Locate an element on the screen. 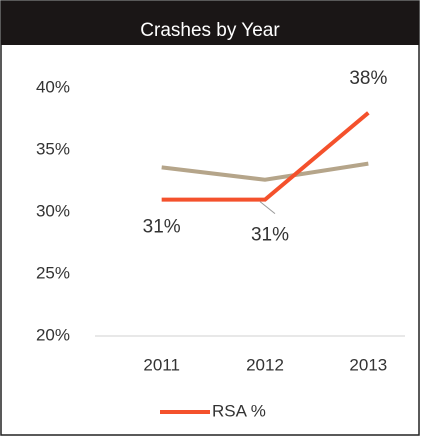 The width and height of the screenshot is (421, 436). legend-label: RSA % is located at coordinates (239, 410).